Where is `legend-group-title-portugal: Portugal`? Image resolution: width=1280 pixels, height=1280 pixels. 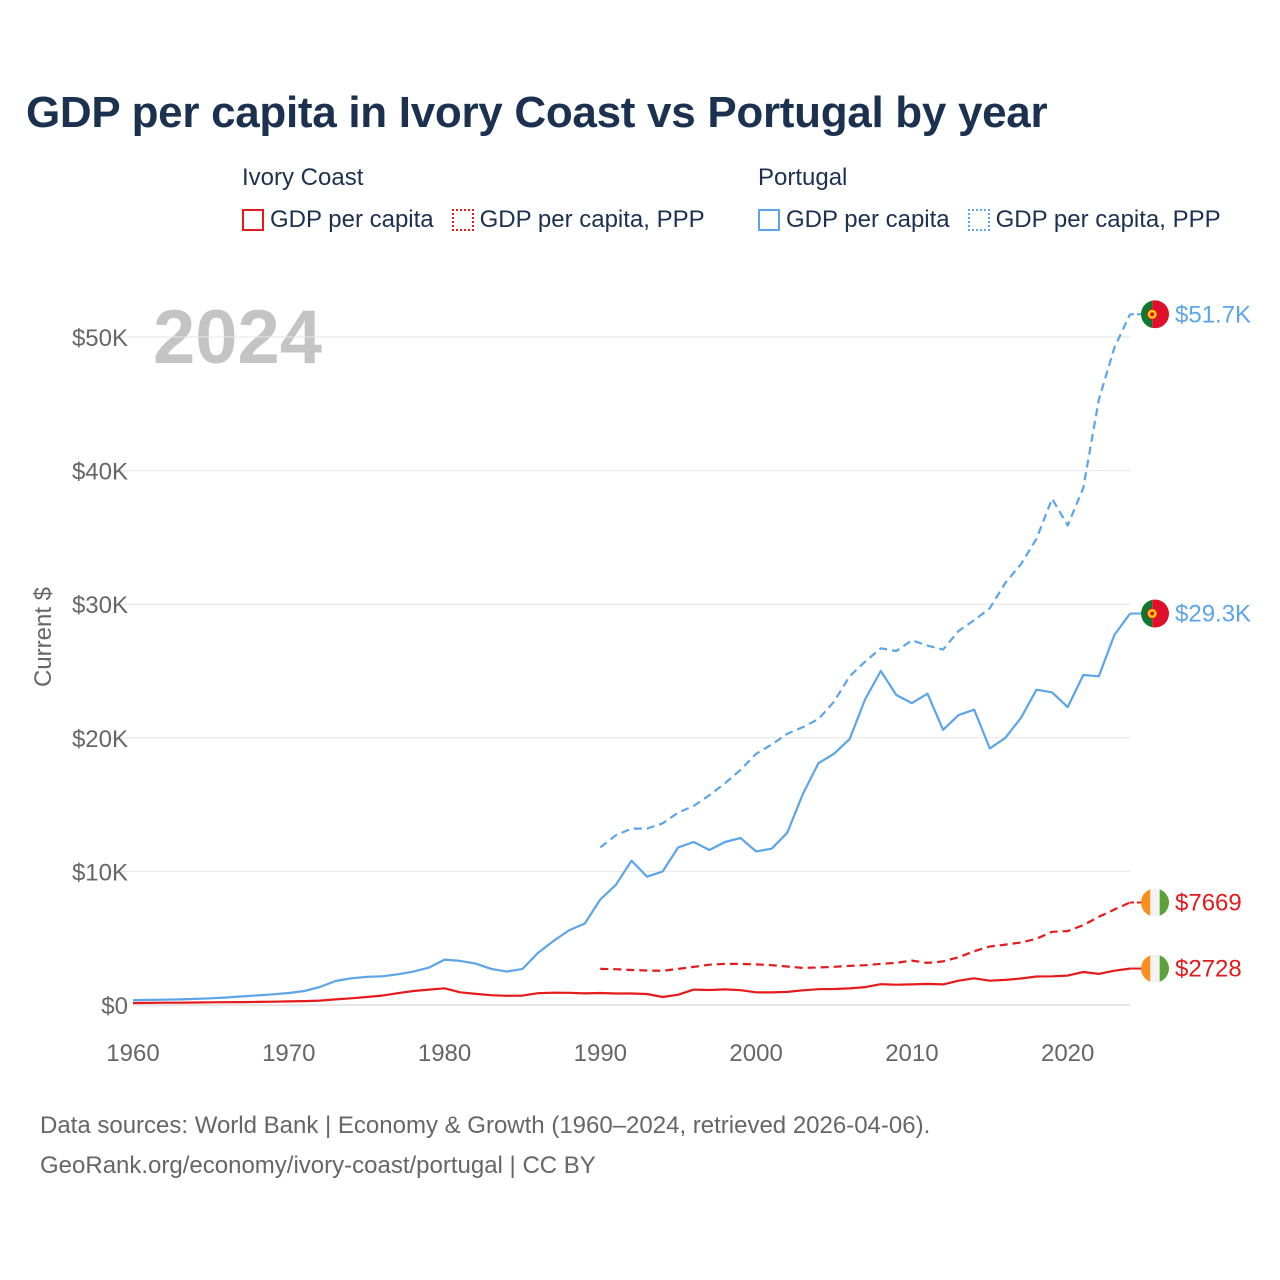
legend-group-title-portugal: Portugal is located at coordinates (803, 177).